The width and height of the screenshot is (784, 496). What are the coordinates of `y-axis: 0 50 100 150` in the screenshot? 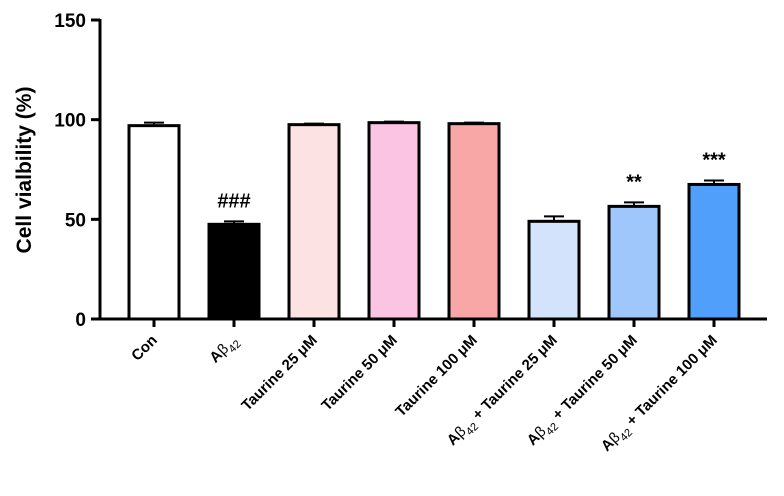 It's located at (78, 171).